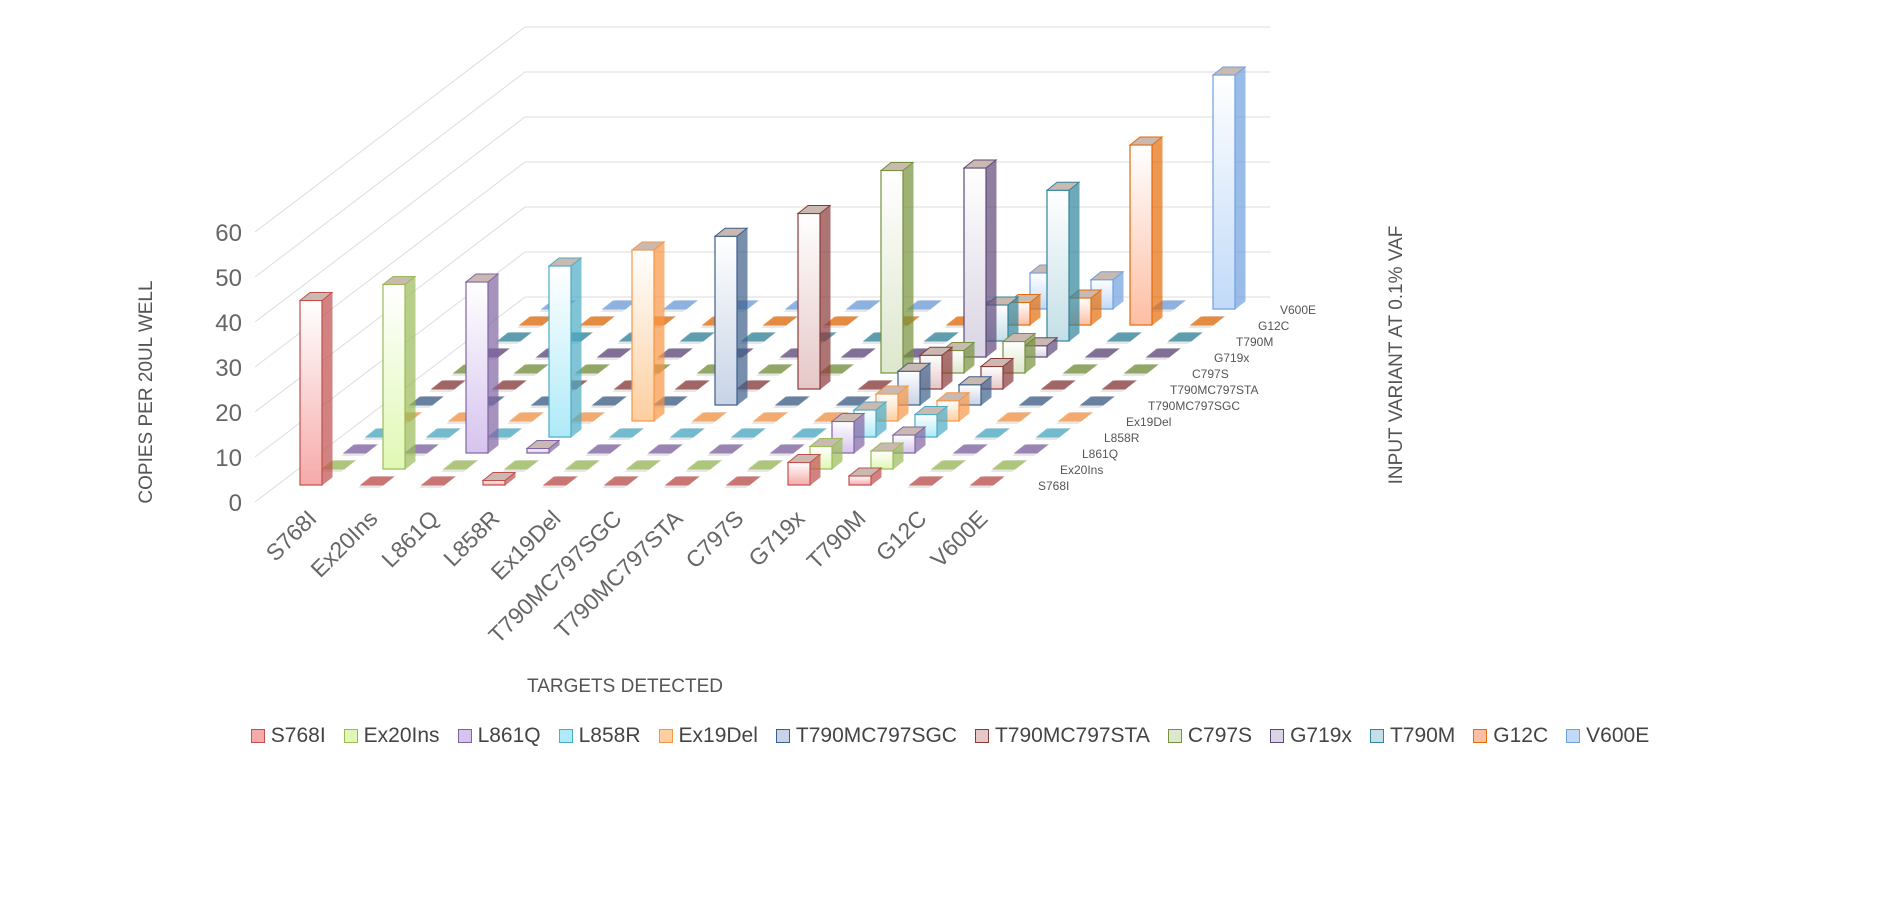 This screenshot has height=924, width=1900. I want to click on bar-S768I-V600E, so click(987, 482).